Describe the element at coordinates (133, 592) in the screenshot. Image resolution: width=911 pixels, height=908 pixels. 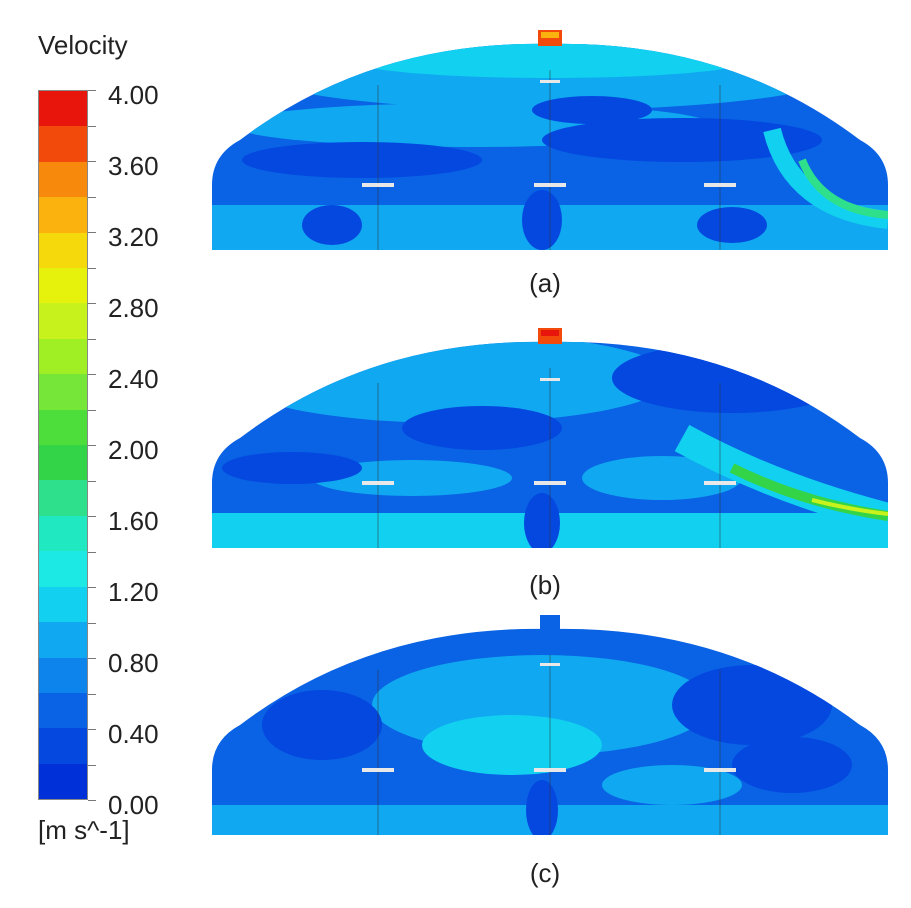
I see `legend-tick-label: 1.20` at that location.